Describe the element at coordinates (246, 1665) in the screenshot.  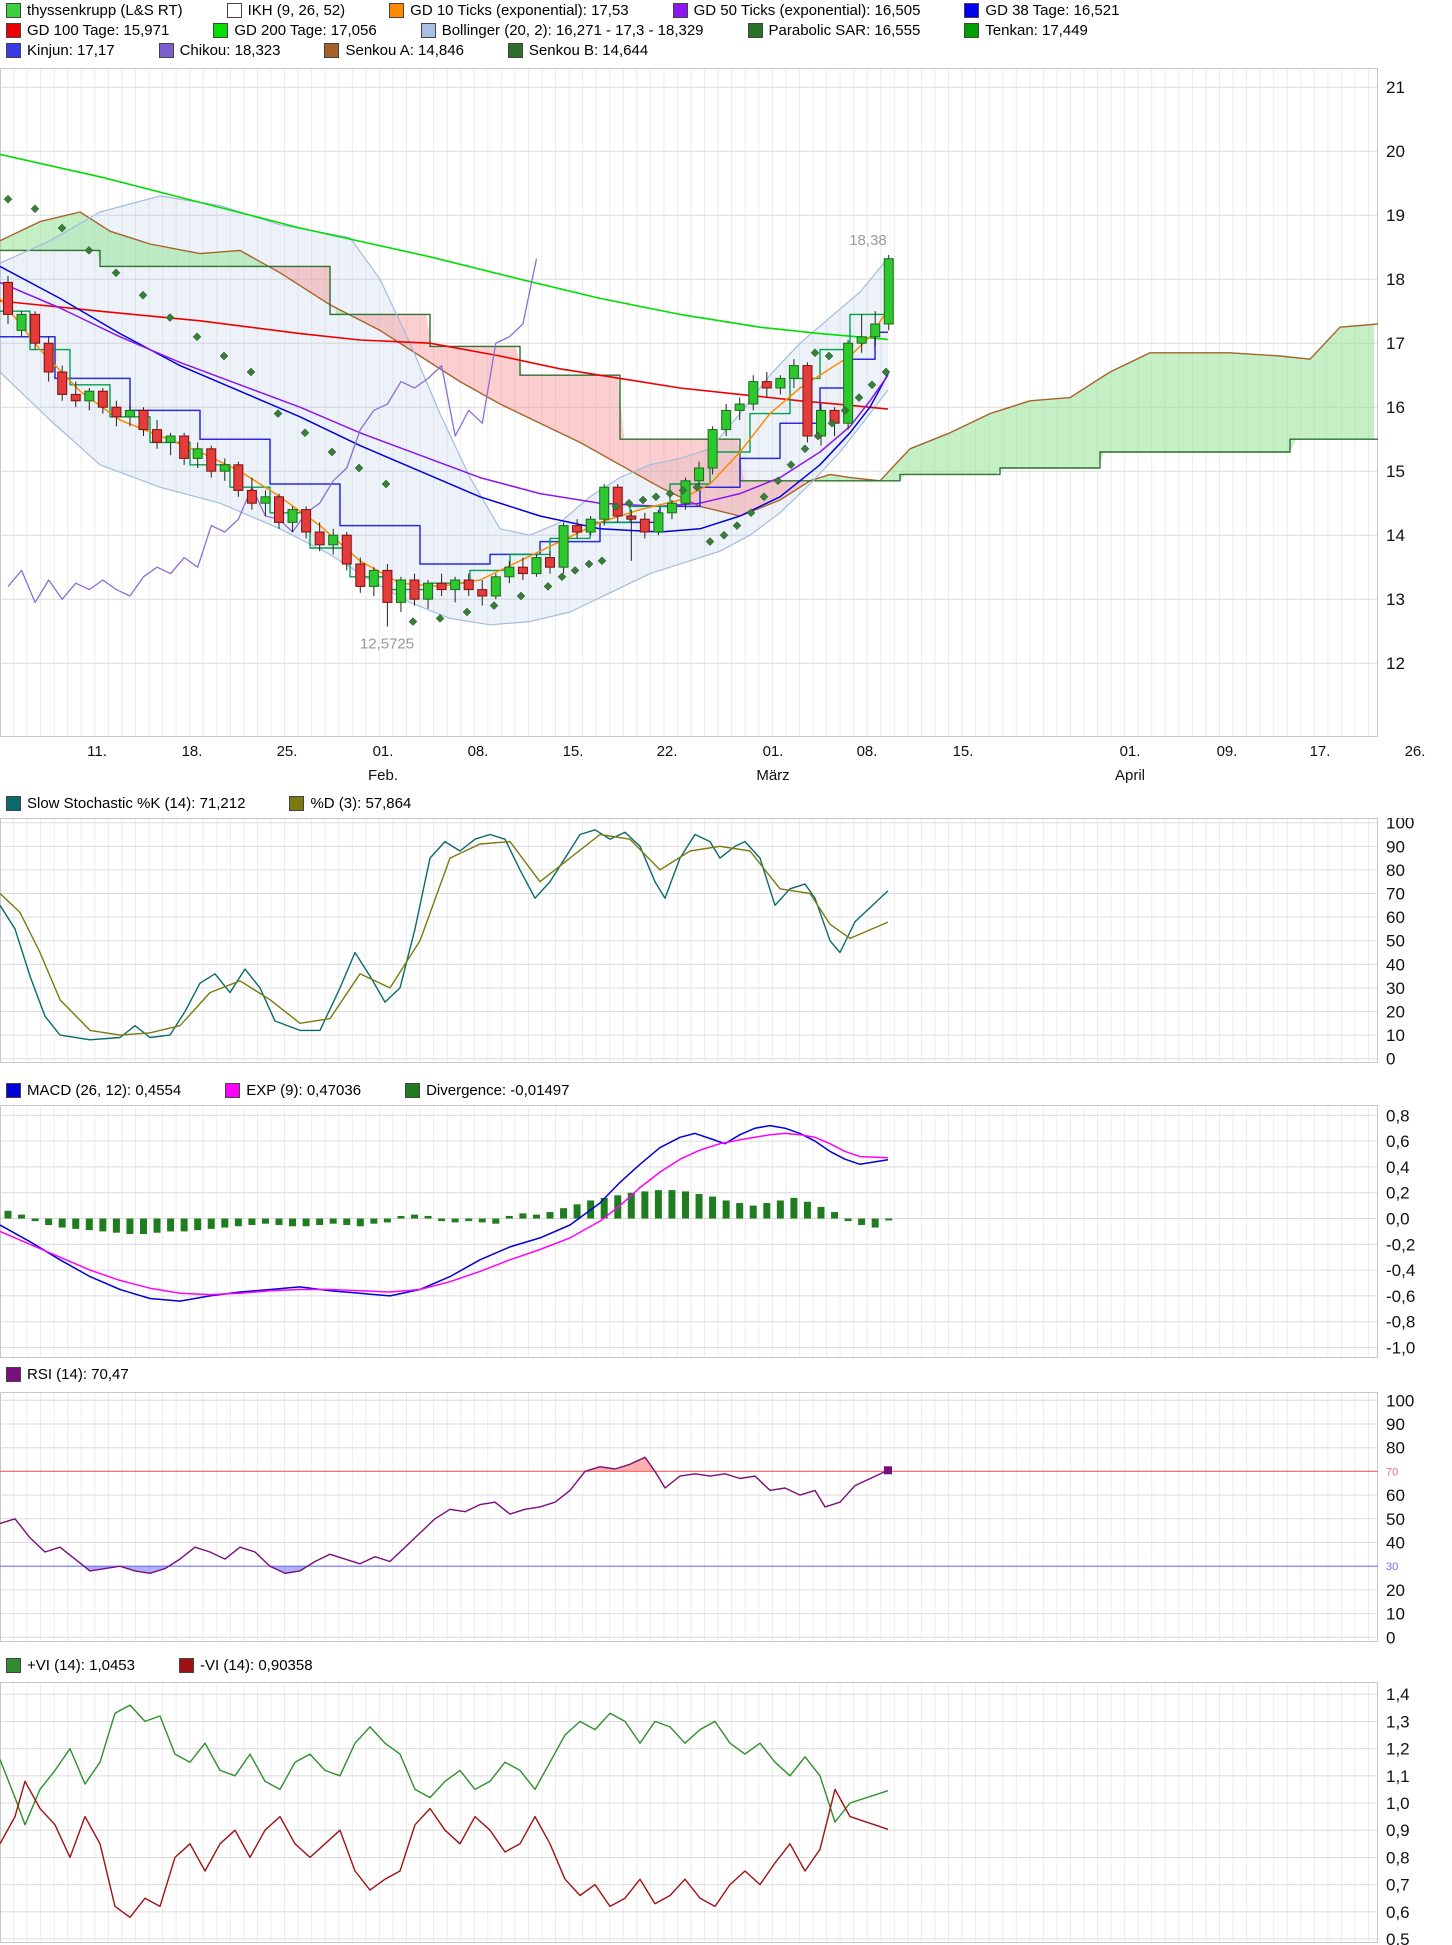
I see `vortex-legend-item: -VI (14): 0,90358` at that location.